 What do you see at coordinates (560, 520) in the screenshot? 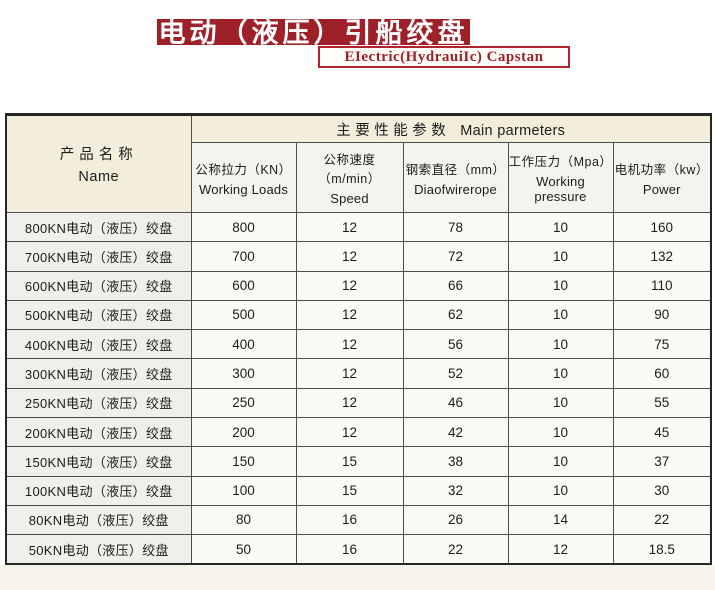
I see `value-cell: 14` at bounding box center [560, 520].